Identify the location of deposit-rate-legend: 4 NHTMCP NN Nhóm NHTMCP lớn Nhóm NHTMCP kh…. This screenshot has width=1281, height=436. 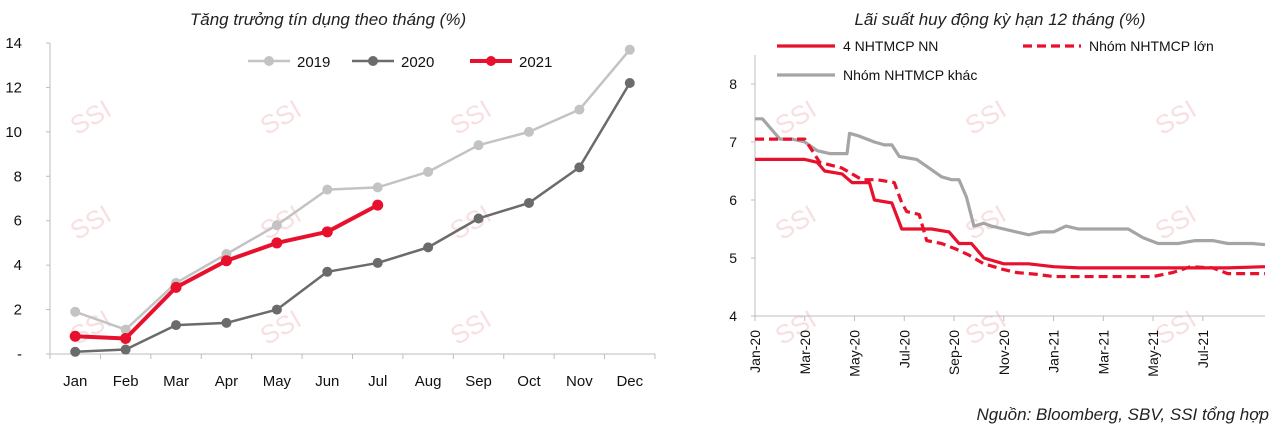
(995, 60).